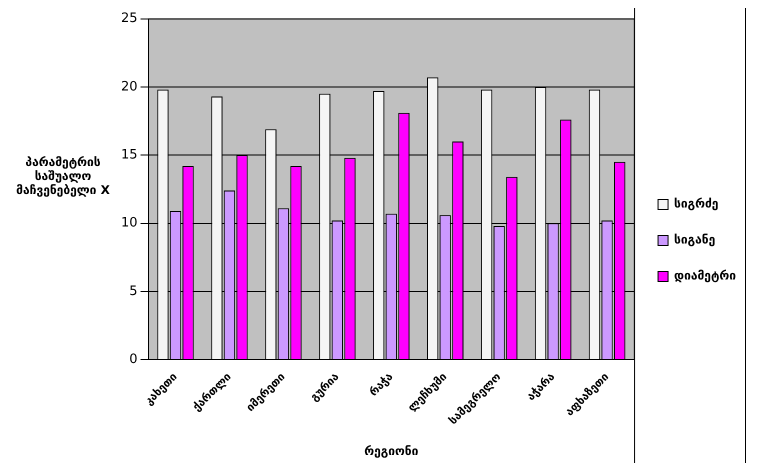 Image resolution: width=764 pixels, height=471 pixels. What do you see at coordinates (63, 175) in the screenshot?
I see `y-axis-title: პარამეტრის საშუალო მაჩვენებელი X` at bounding box center [63, 175].